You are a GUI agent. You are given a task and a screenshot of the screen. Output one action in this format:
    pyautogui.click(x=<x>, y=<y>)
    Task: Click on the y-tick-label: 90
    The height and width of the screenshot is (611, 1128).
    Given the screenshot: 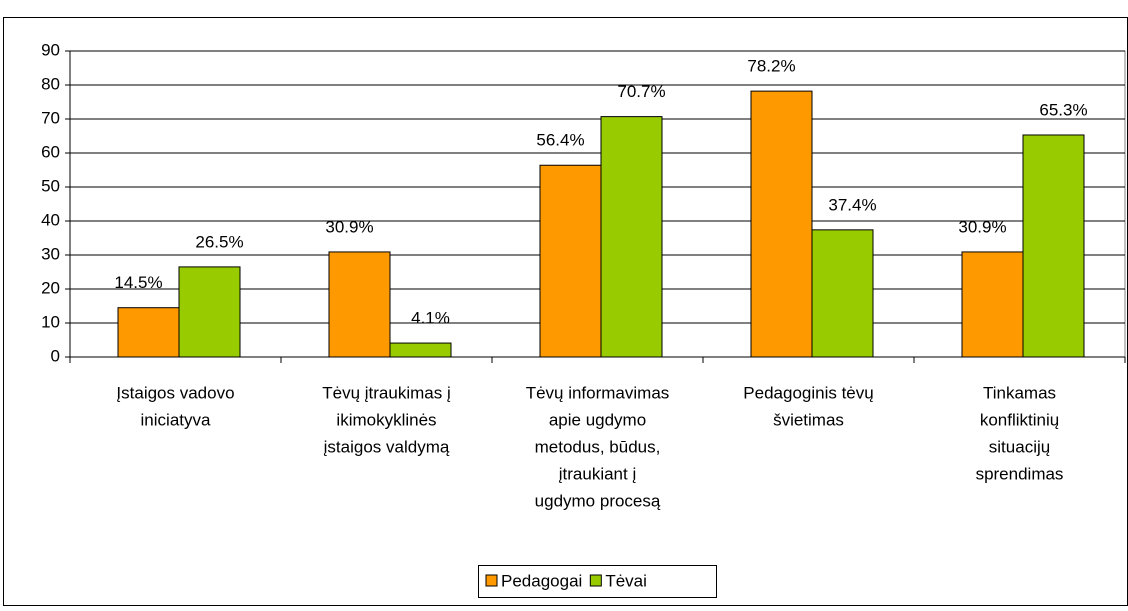 What is the action you would take?
    pyautogui.click(x=50, y=49)
    